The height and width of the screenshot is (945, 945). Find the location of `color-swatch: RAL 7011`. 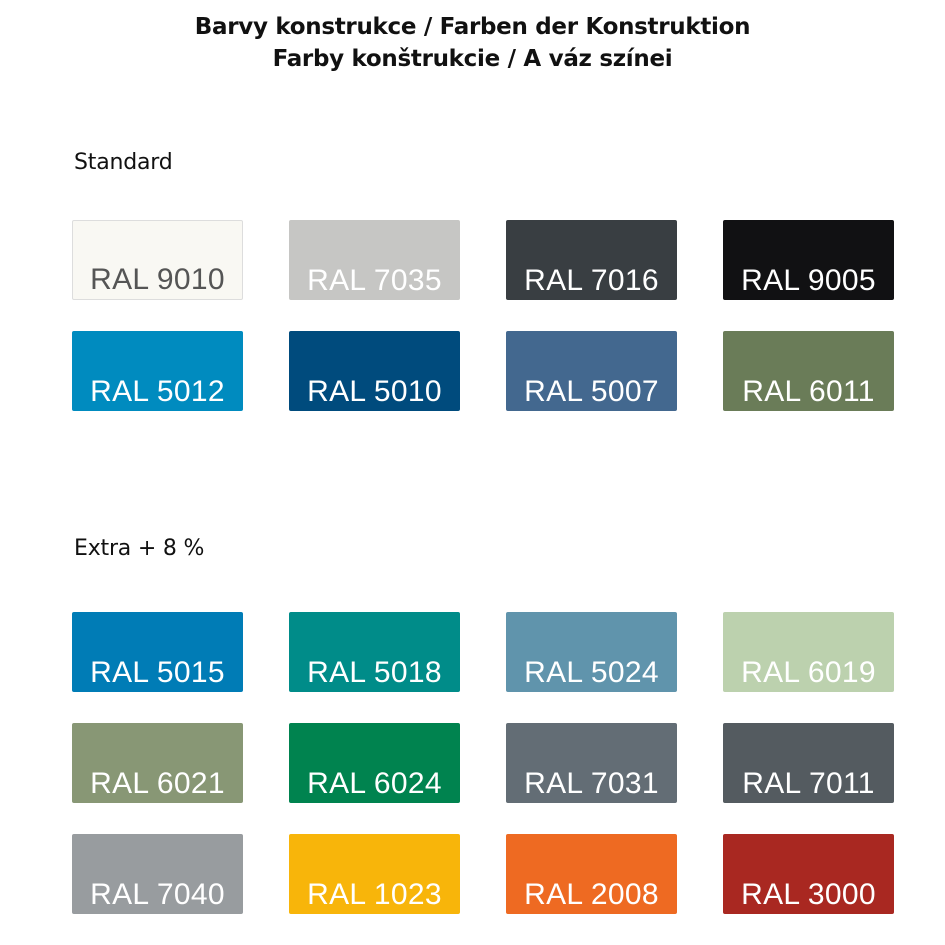

color-swatch: RAL 7011 is located at coordinates (808, 763).